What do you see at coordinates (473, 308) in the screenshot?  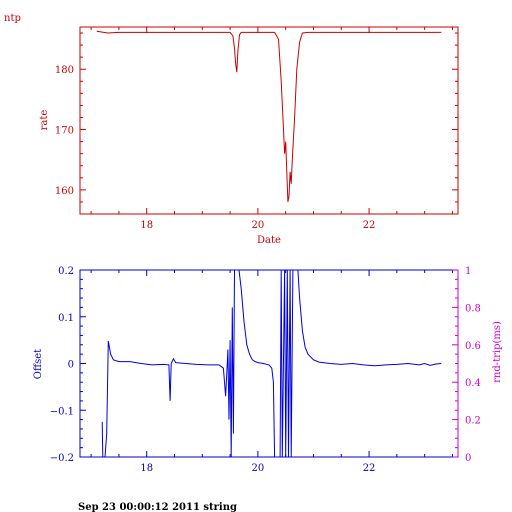 I see `y2-tick-label: 0.8` at bounding box center [473, 308].